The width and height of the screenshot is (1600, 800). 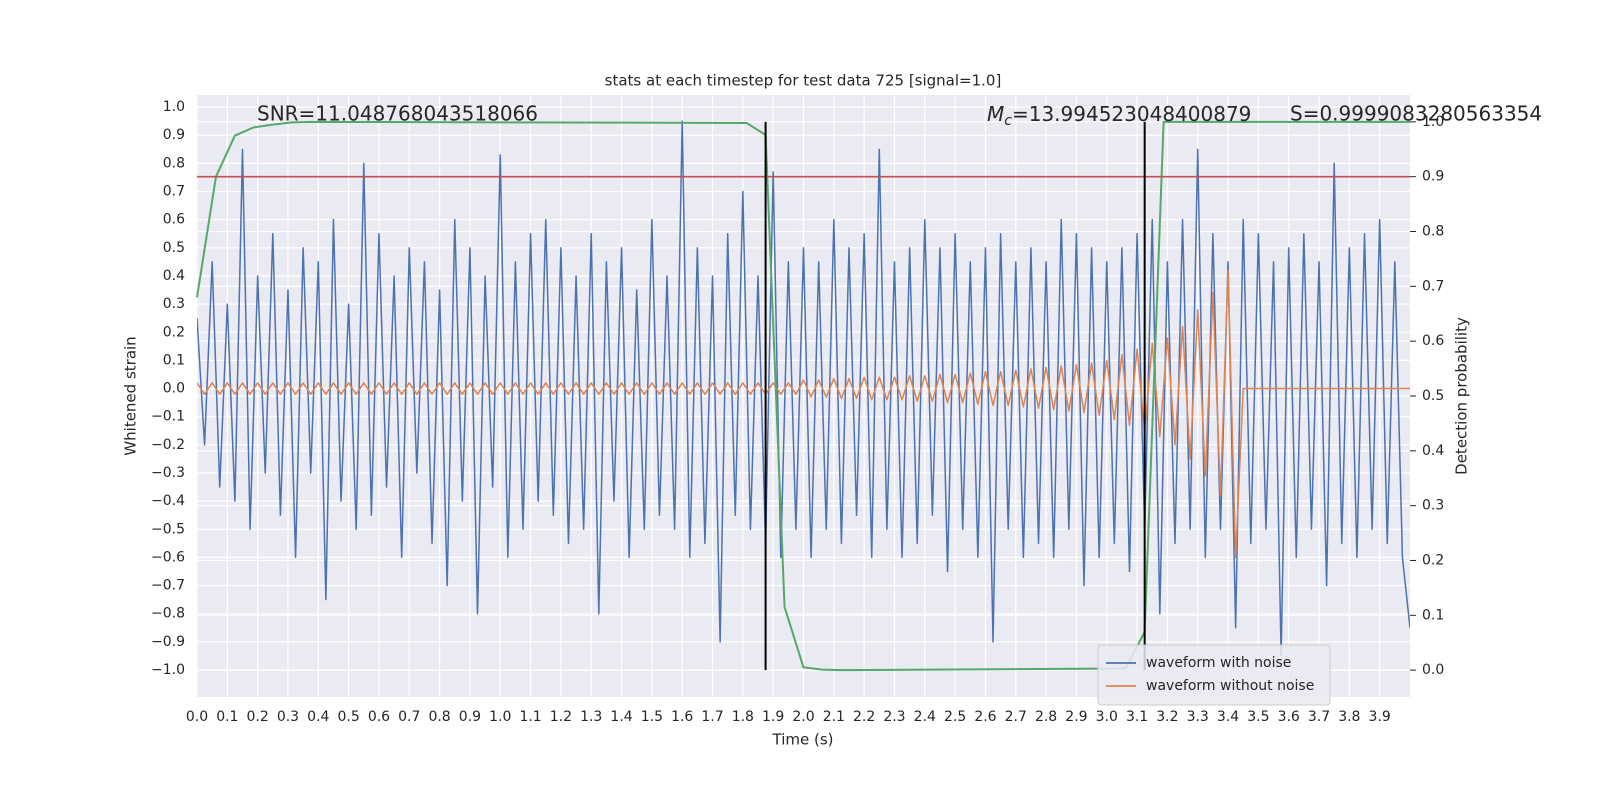 I want to click on legend-label: waveform with noise, so click(x=1218, y=663).